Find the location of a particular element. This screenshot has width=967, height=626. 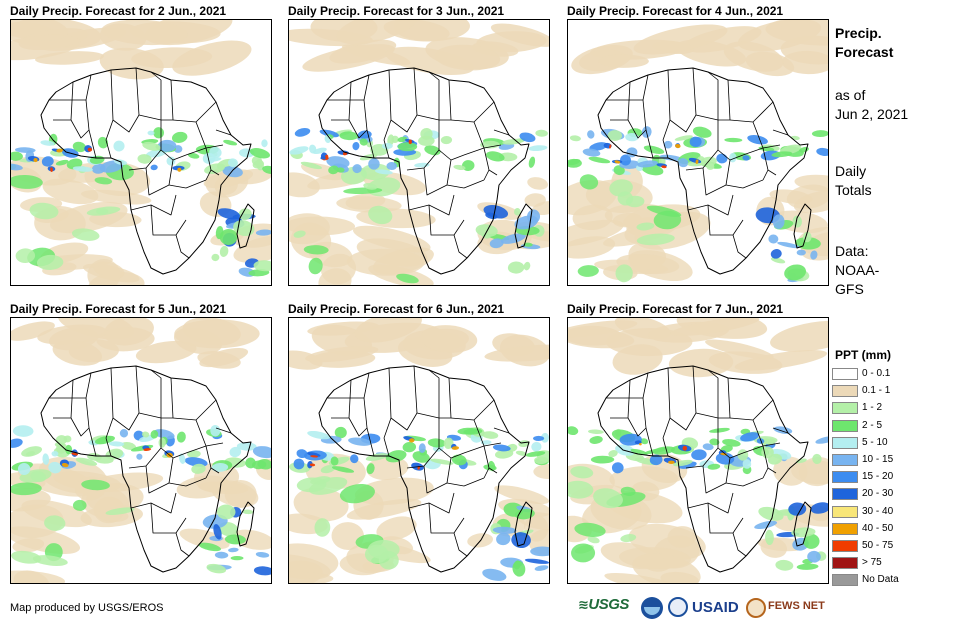

legend-label: 10 - 15 is located at coordinates (878, 459).